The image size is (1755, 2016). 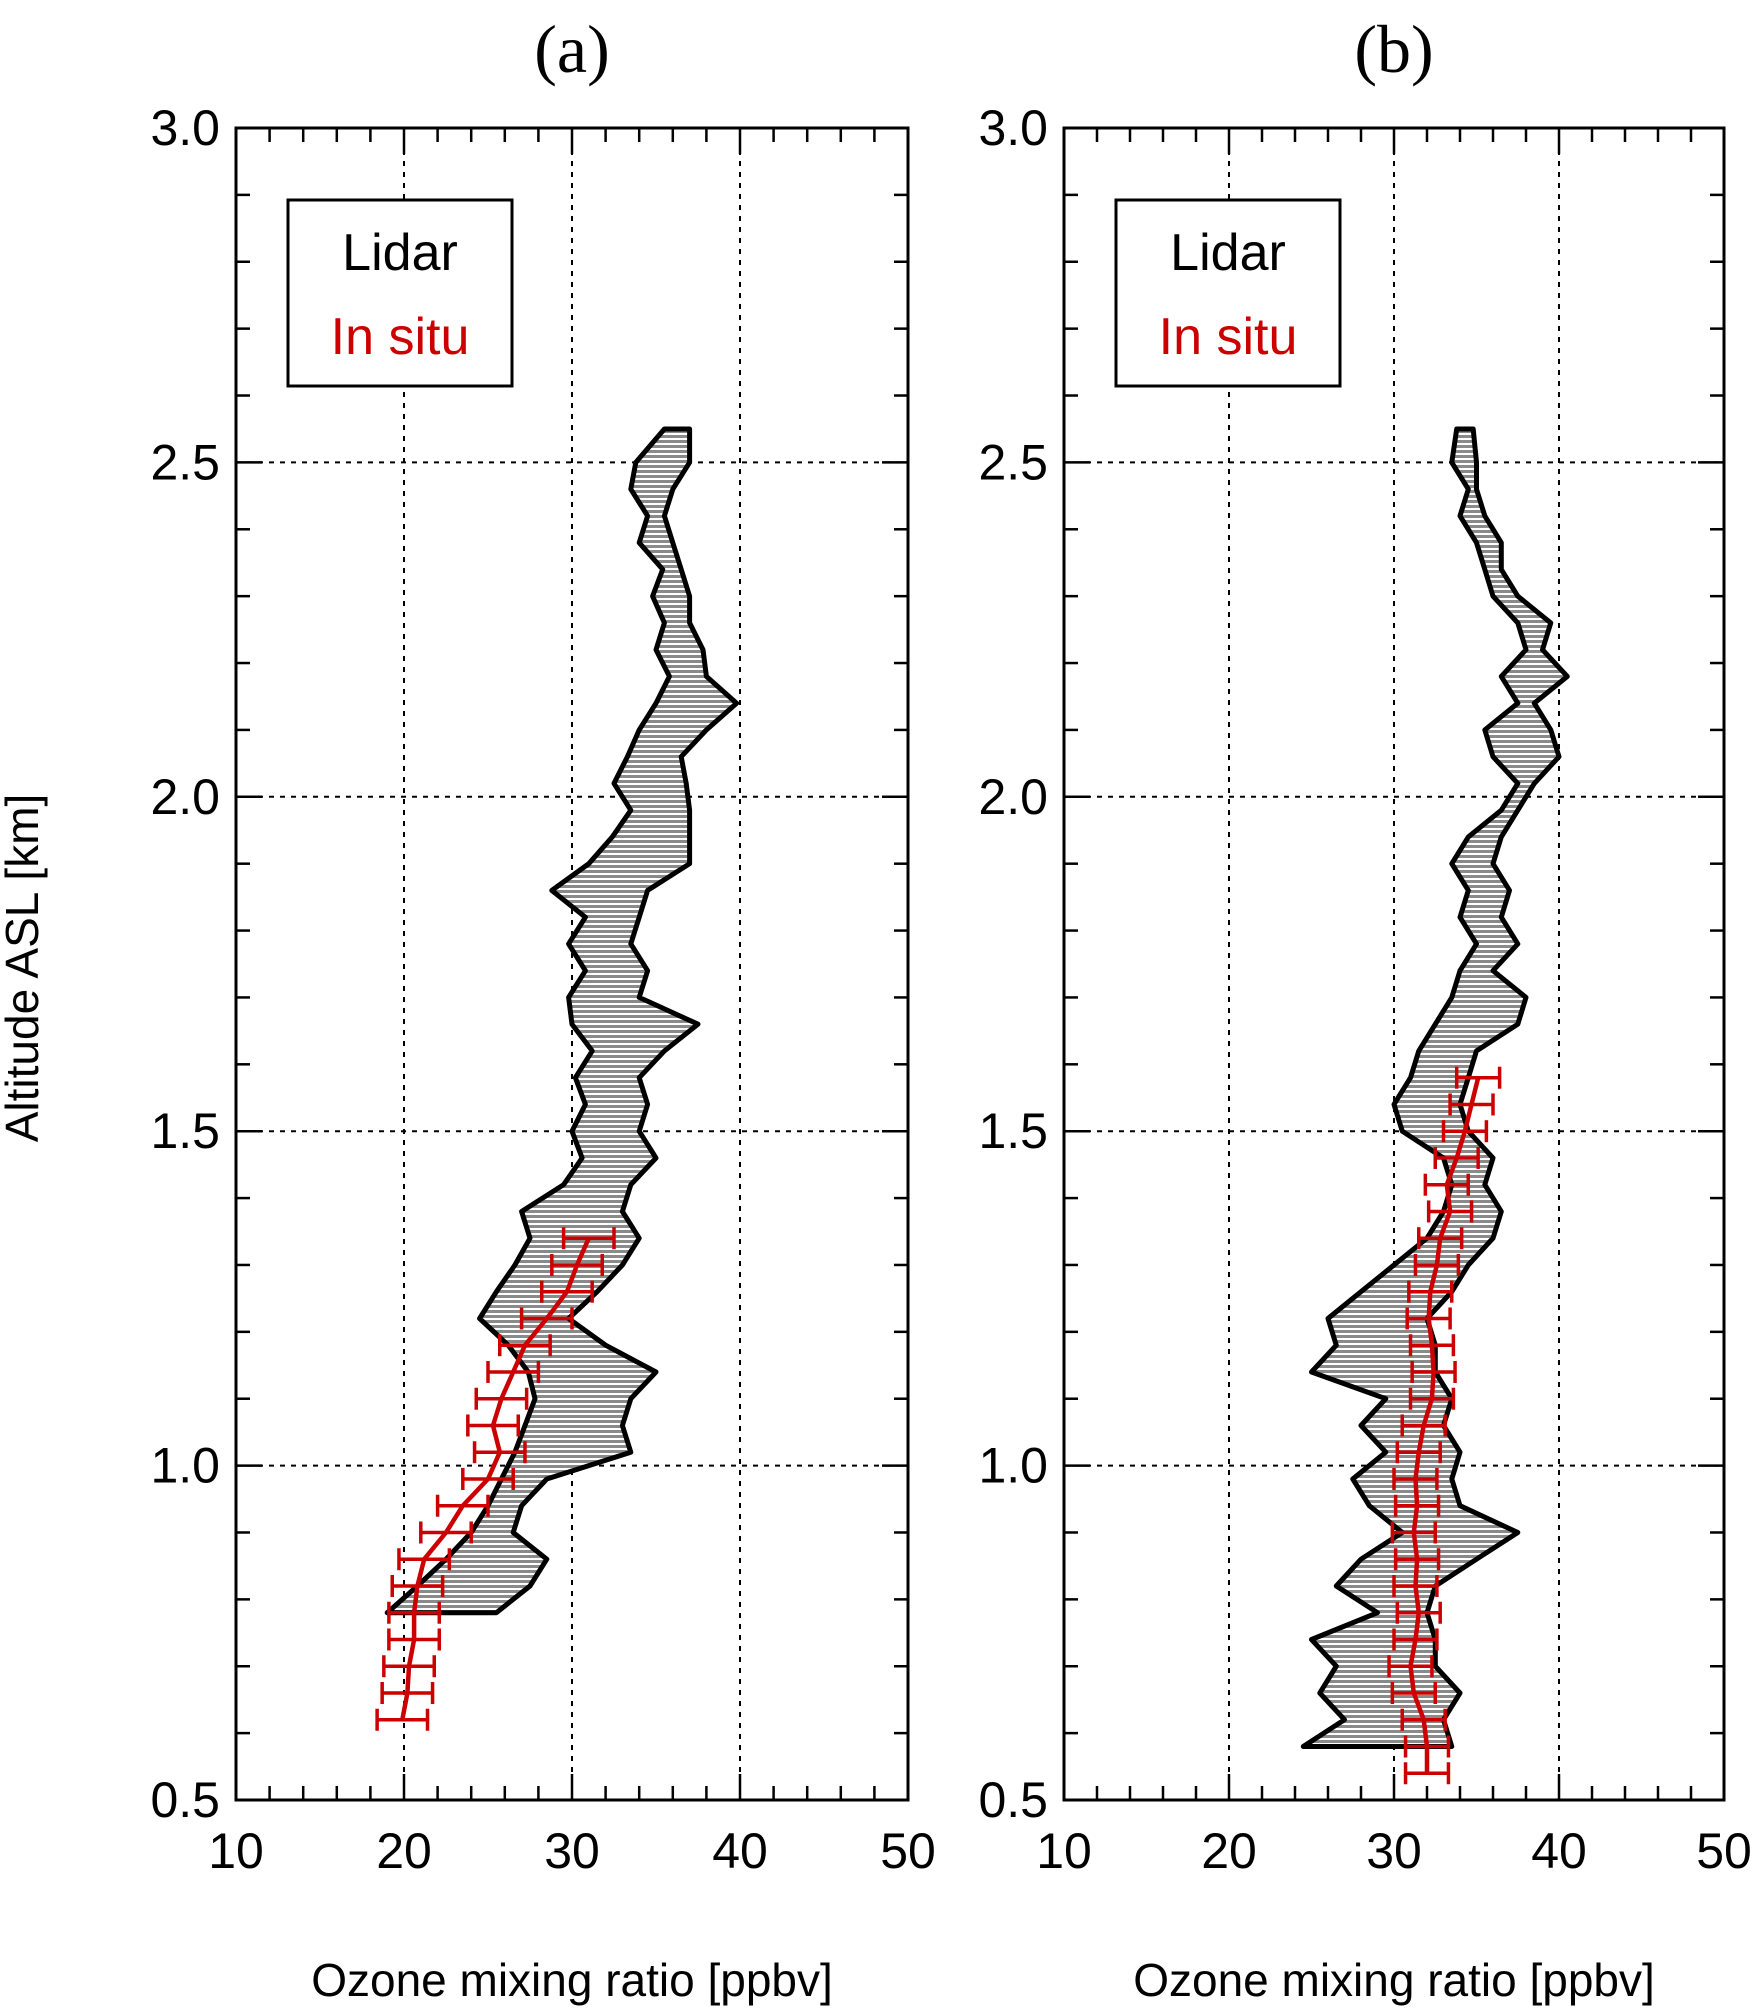 What do you see at coordinates (571, 49) in the screenshot?
I see `panel-title: (a)` at bounding box center [571, 49].